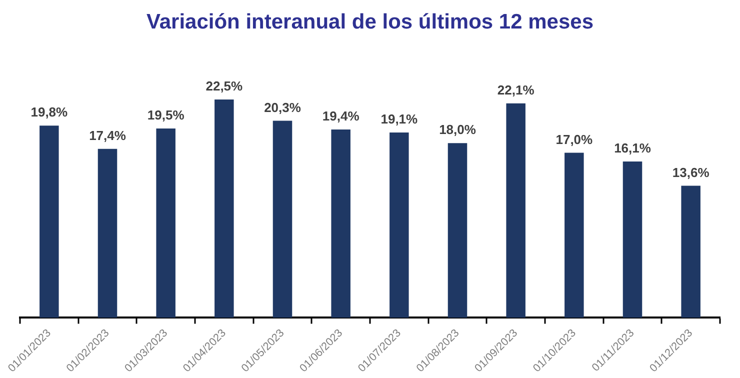  What do you see at coordinates (516, 90) in the screenshot?
I see `data-label: 22,1%` at bounding box center [516, 90].